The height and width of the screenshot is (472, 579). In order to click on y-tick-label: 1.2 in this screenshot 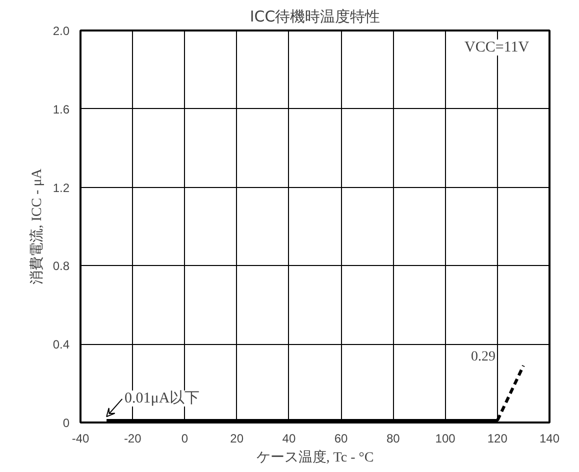, I will do `click(61, 187)`.